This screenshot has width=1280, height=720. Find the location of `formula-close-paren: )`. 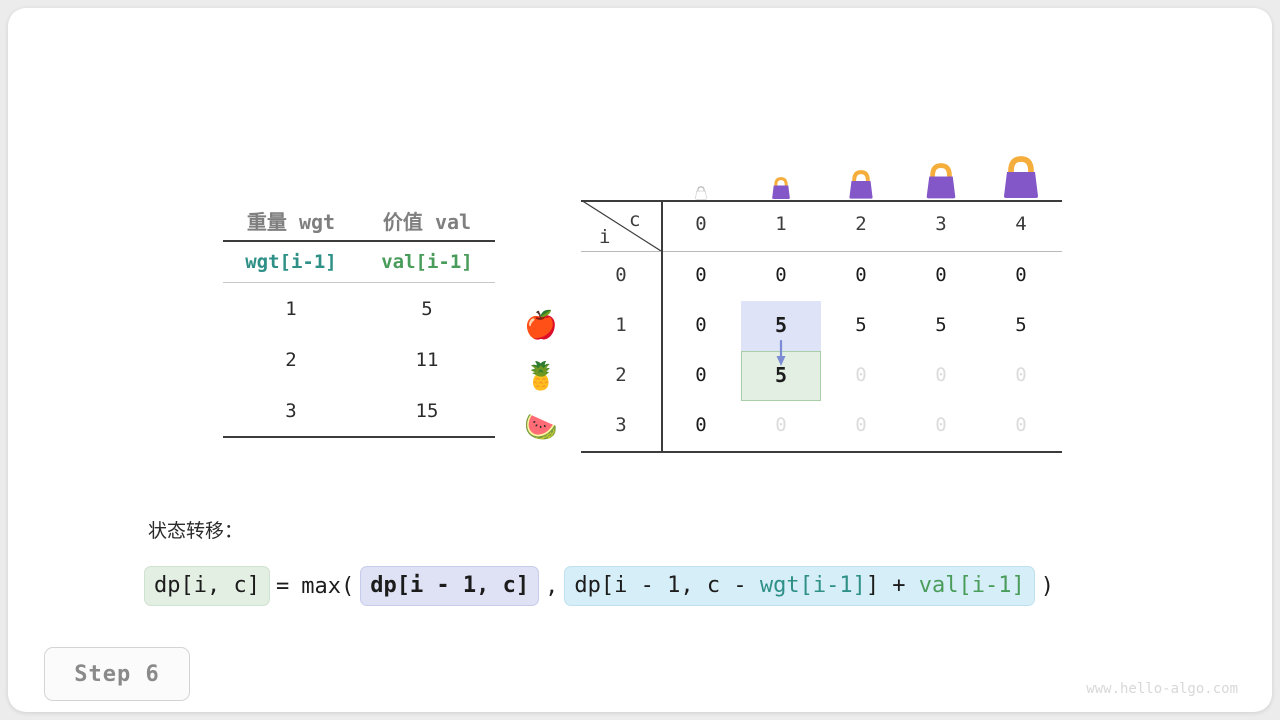

formula-close-paren: ) is located at coordinates (1047, 586).